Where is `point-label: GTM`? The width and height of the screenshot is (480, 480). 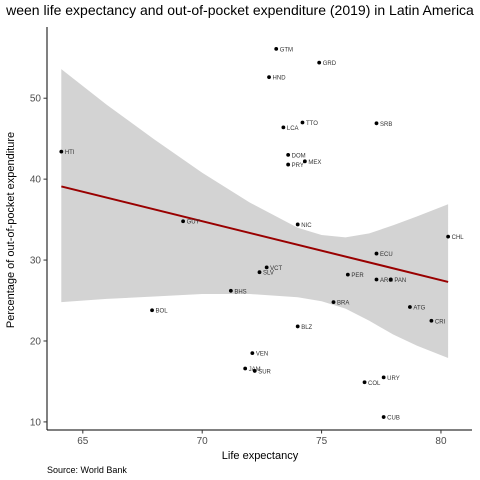 point-label: GTM is located at coordinates (286, 50).